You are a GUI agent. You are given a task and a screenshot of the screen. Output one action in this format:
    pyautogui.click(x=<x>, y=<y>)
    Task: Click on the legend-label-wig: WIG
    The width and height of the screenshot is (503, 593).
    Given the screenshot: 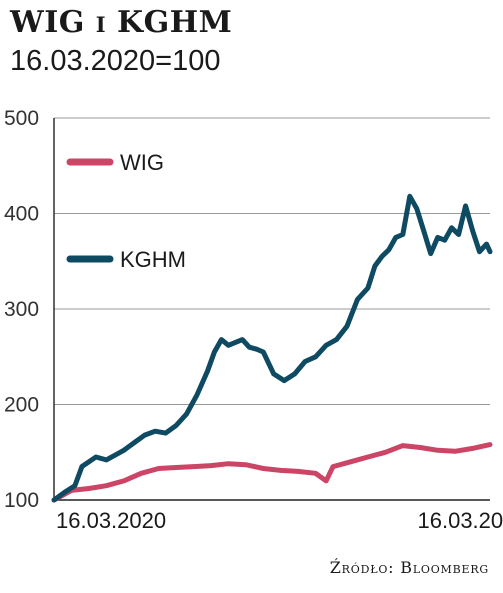 What is the action you would take?
    pyautogui.click(x=142, y=162)
    